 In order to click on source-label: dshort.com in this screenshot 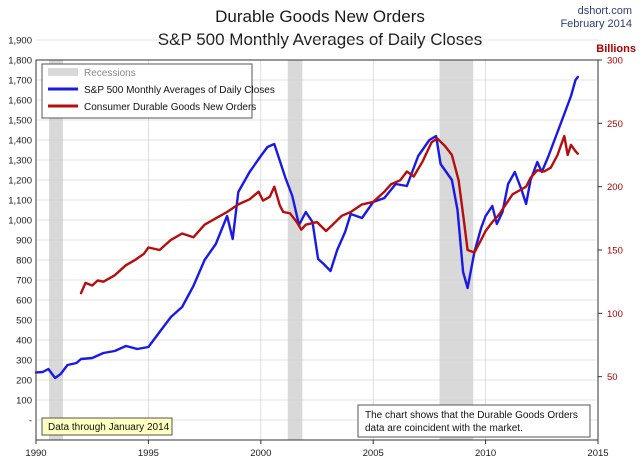, I will do `click(605, 11)`.